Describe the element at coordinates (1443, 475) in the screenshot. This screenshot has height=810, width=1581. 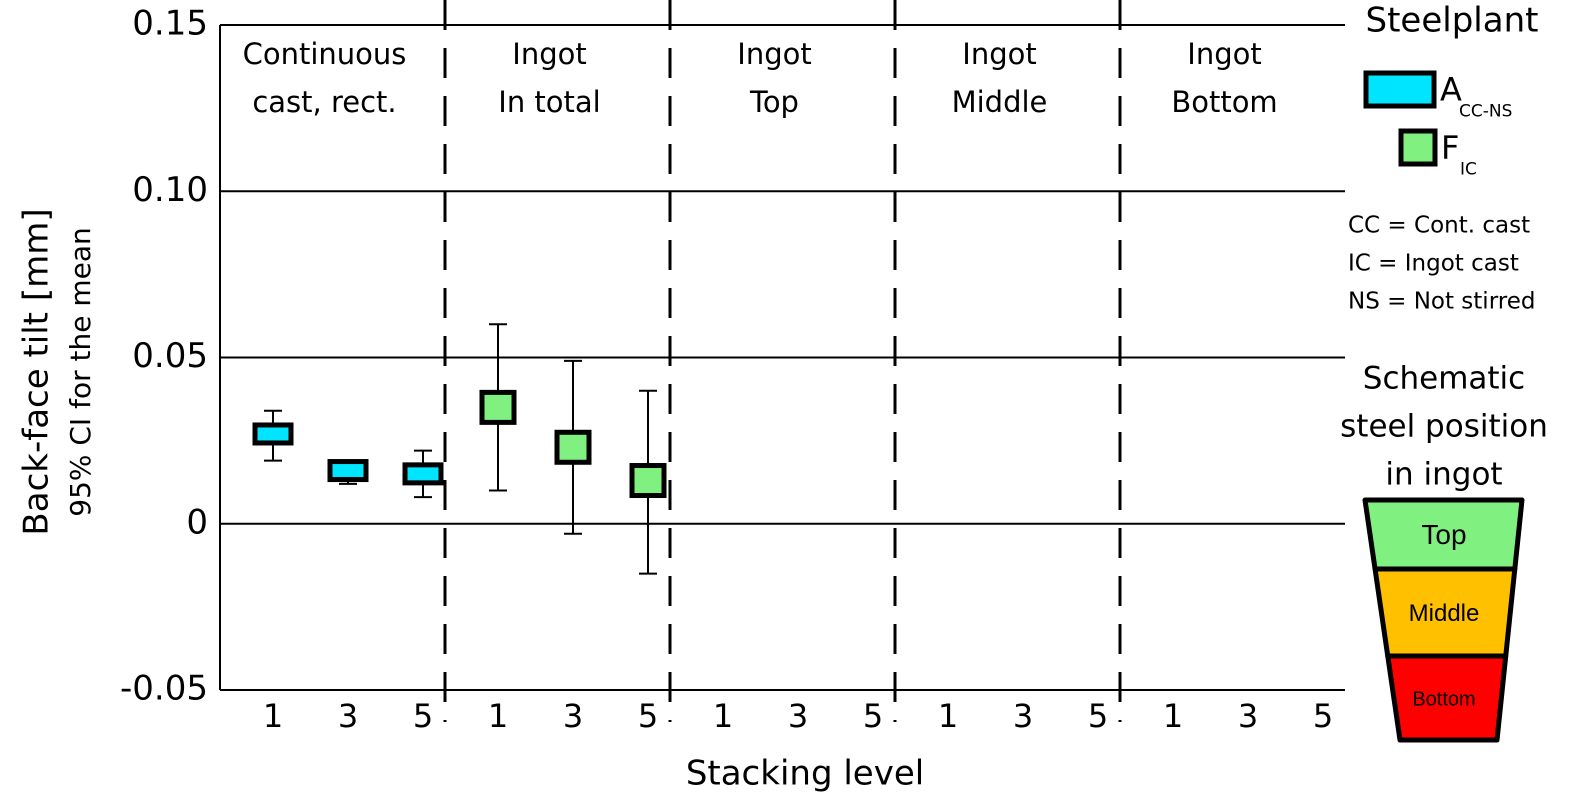
I see `schematic-title: in ingot` at that location.